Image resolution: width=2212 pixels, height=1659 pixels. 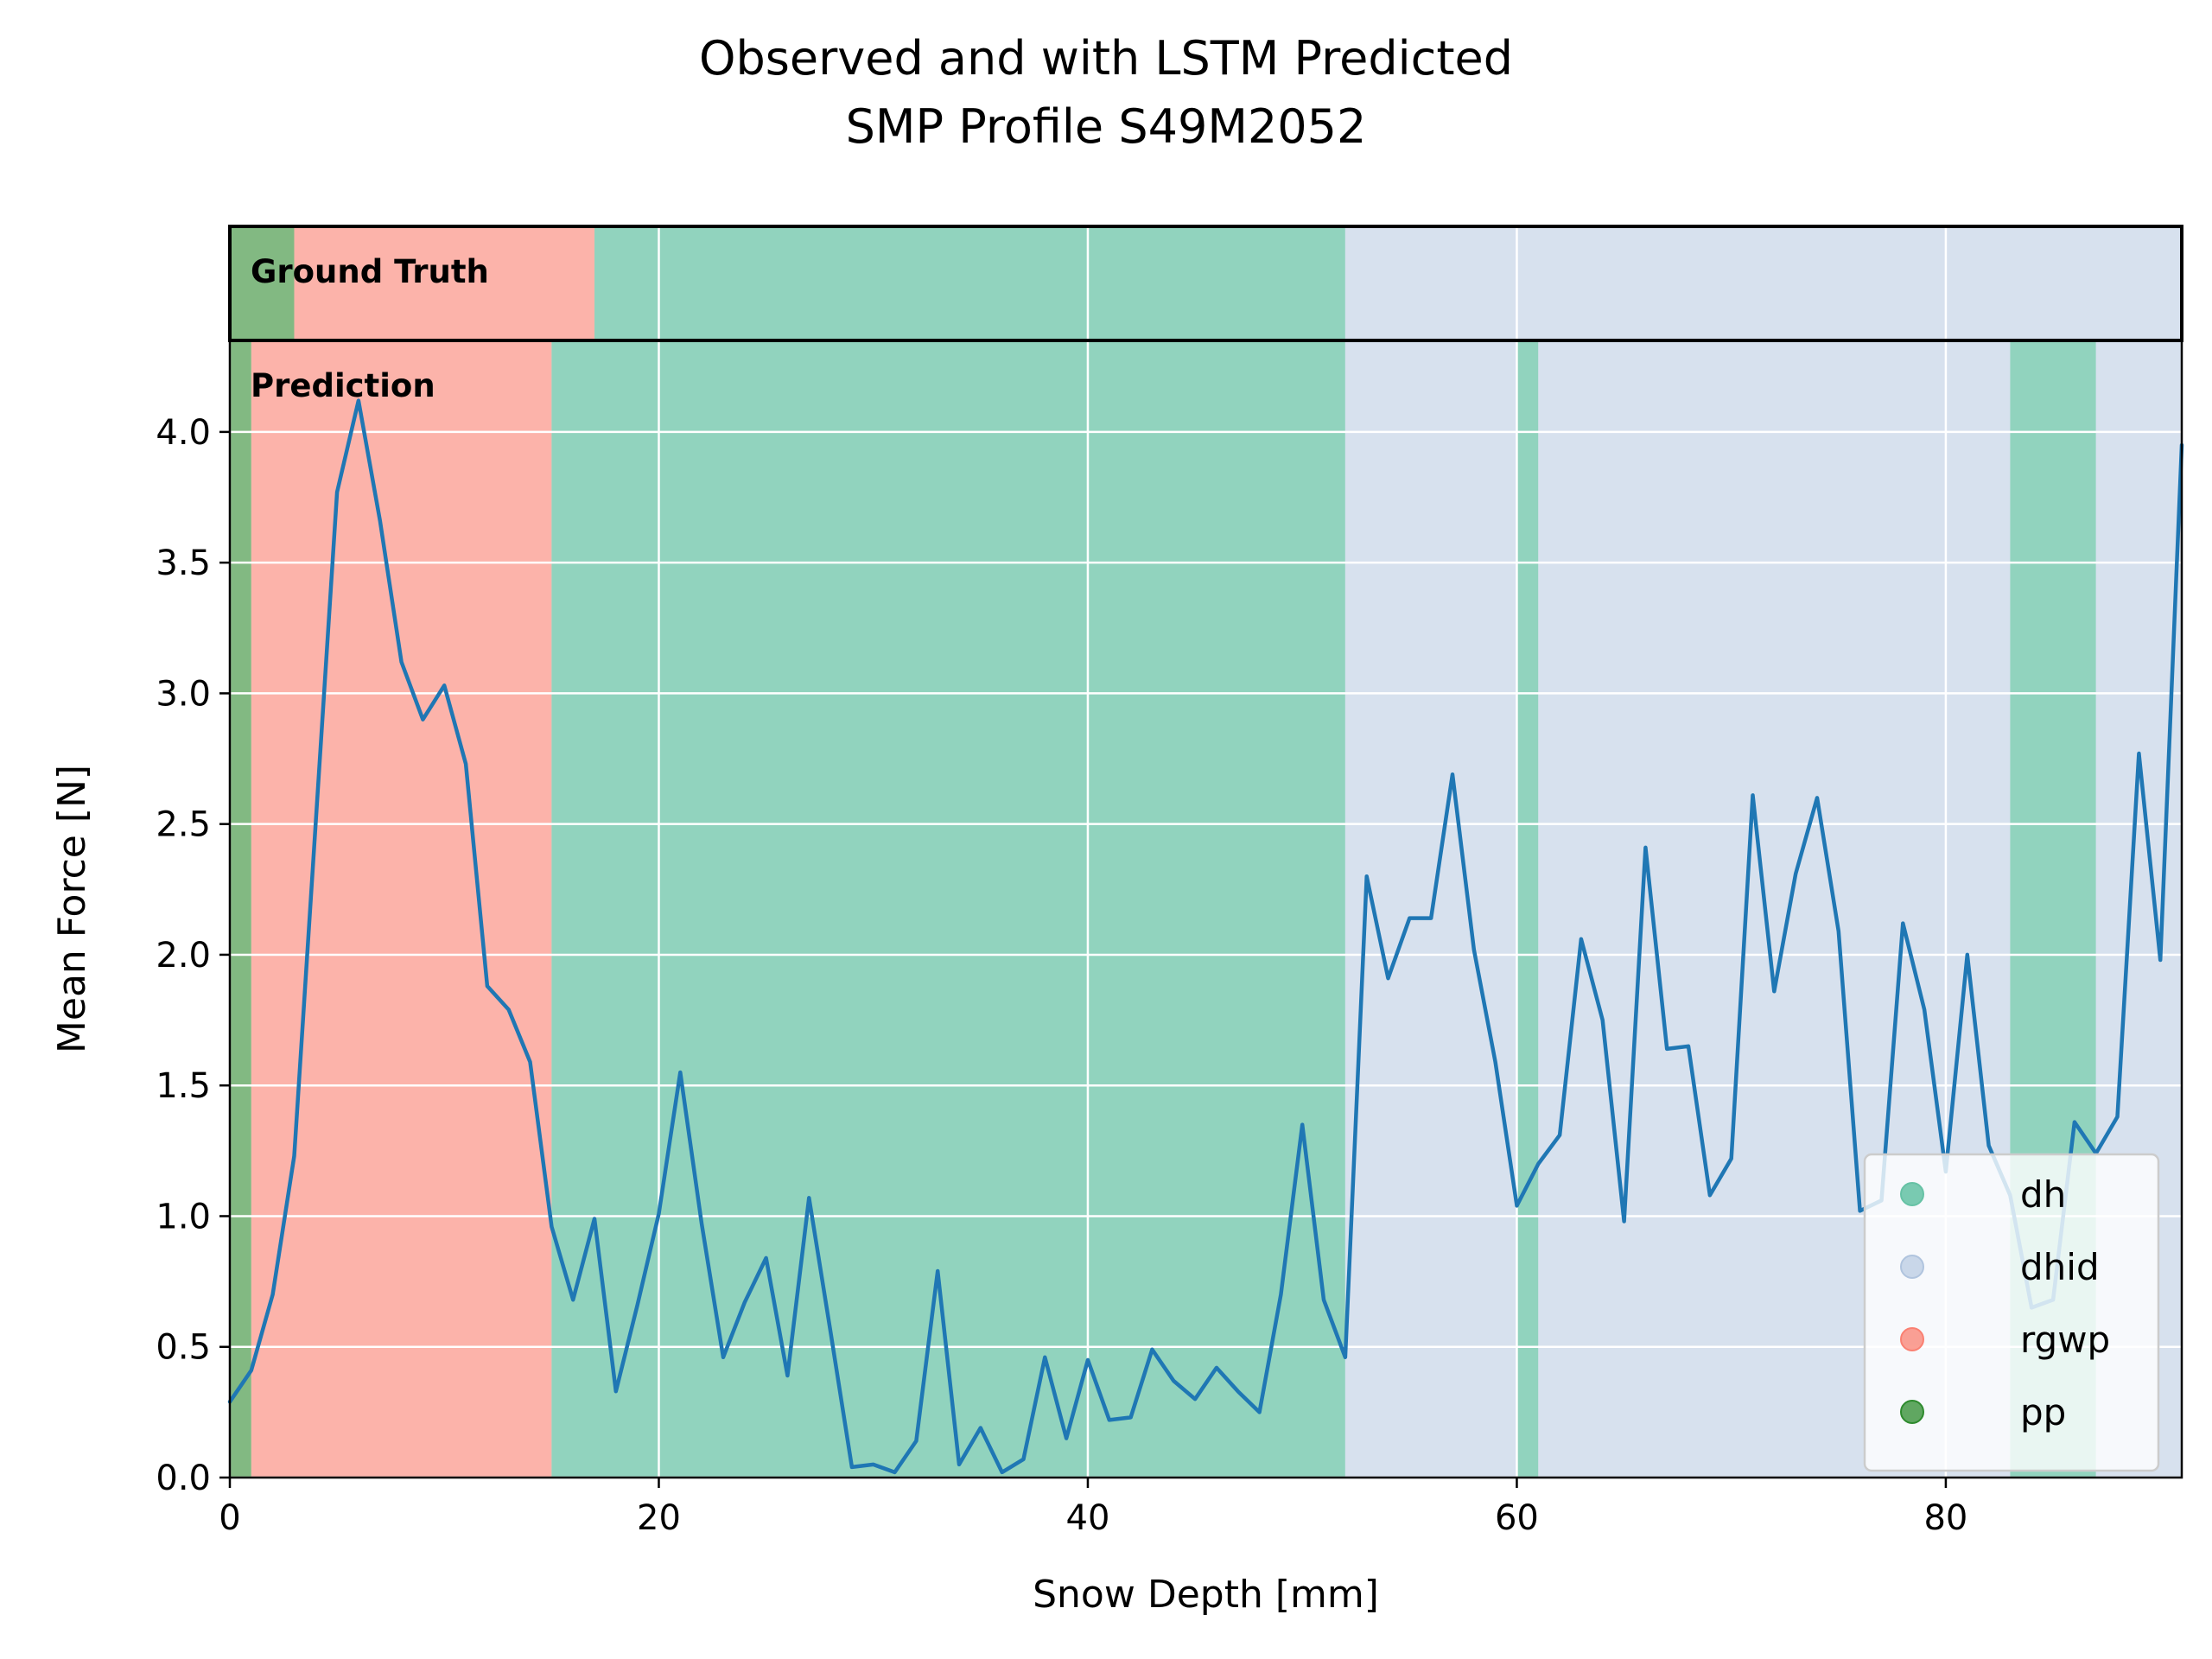 What do you see at coordinates (401, 909) in the screenshot?
I see `prediction-band-rgwp` at bounding box center [401, 909].